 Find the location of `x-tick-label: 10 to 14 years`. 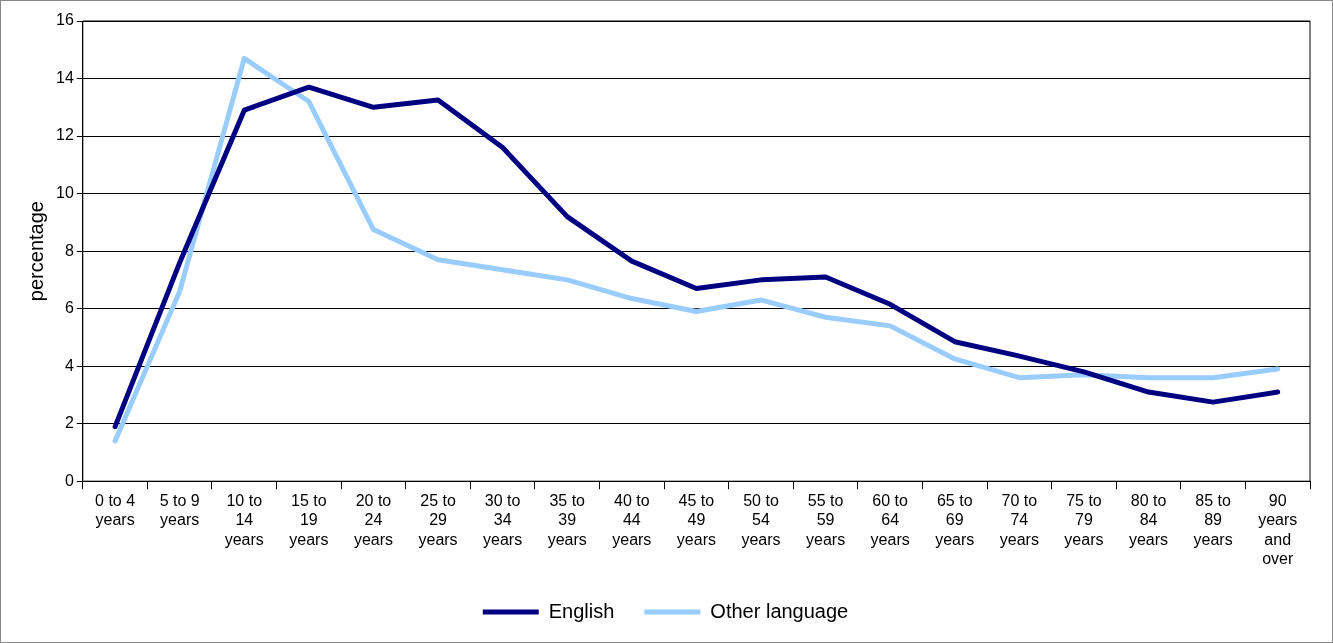

x-tick-label: 10 to 14 years is located at coordinates (244, 520).